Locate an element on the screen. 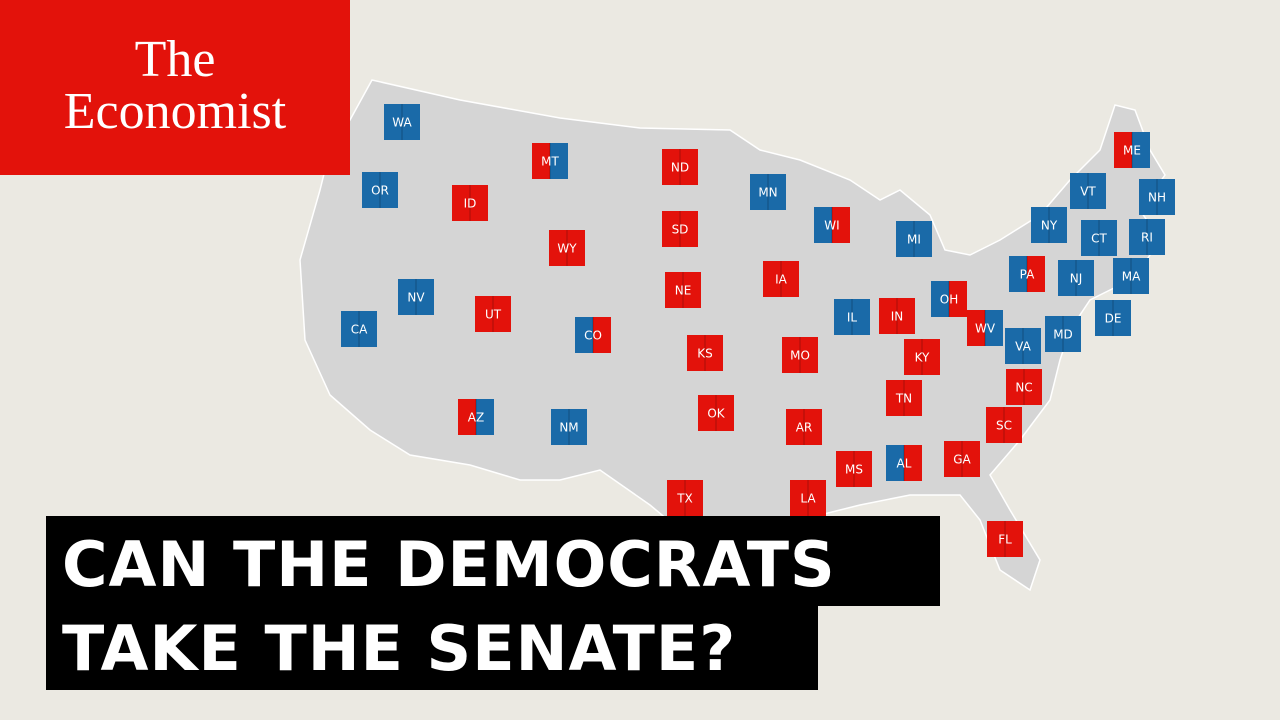 The image size is (1280, 720). state-marker: FL is located at coordinates (1005, 539).